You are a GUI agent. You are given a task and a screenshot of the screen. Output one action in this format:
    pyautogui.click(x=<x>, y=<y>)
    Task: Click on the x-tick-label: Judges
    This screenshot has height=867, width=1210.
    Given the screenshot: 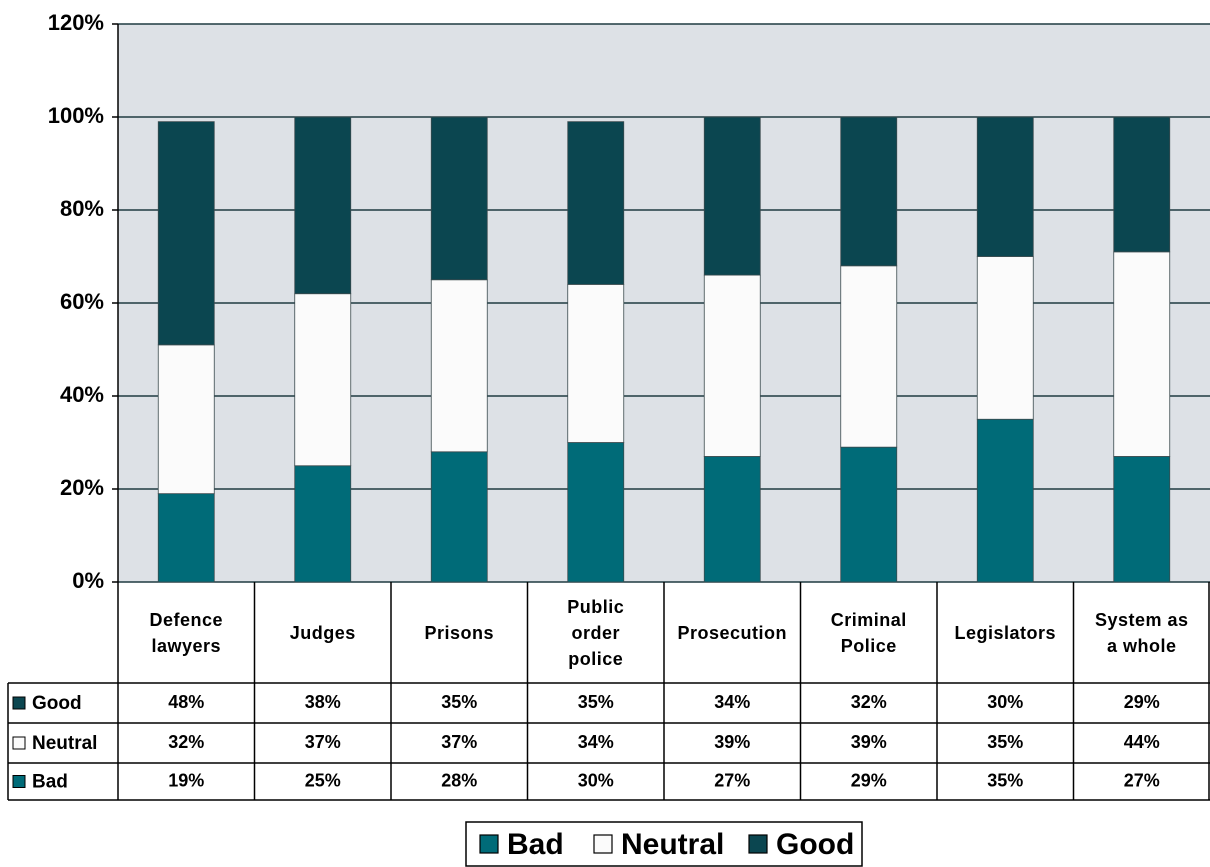 What is the action you would take?
    pyautogui.click(x=322, y=632)
    